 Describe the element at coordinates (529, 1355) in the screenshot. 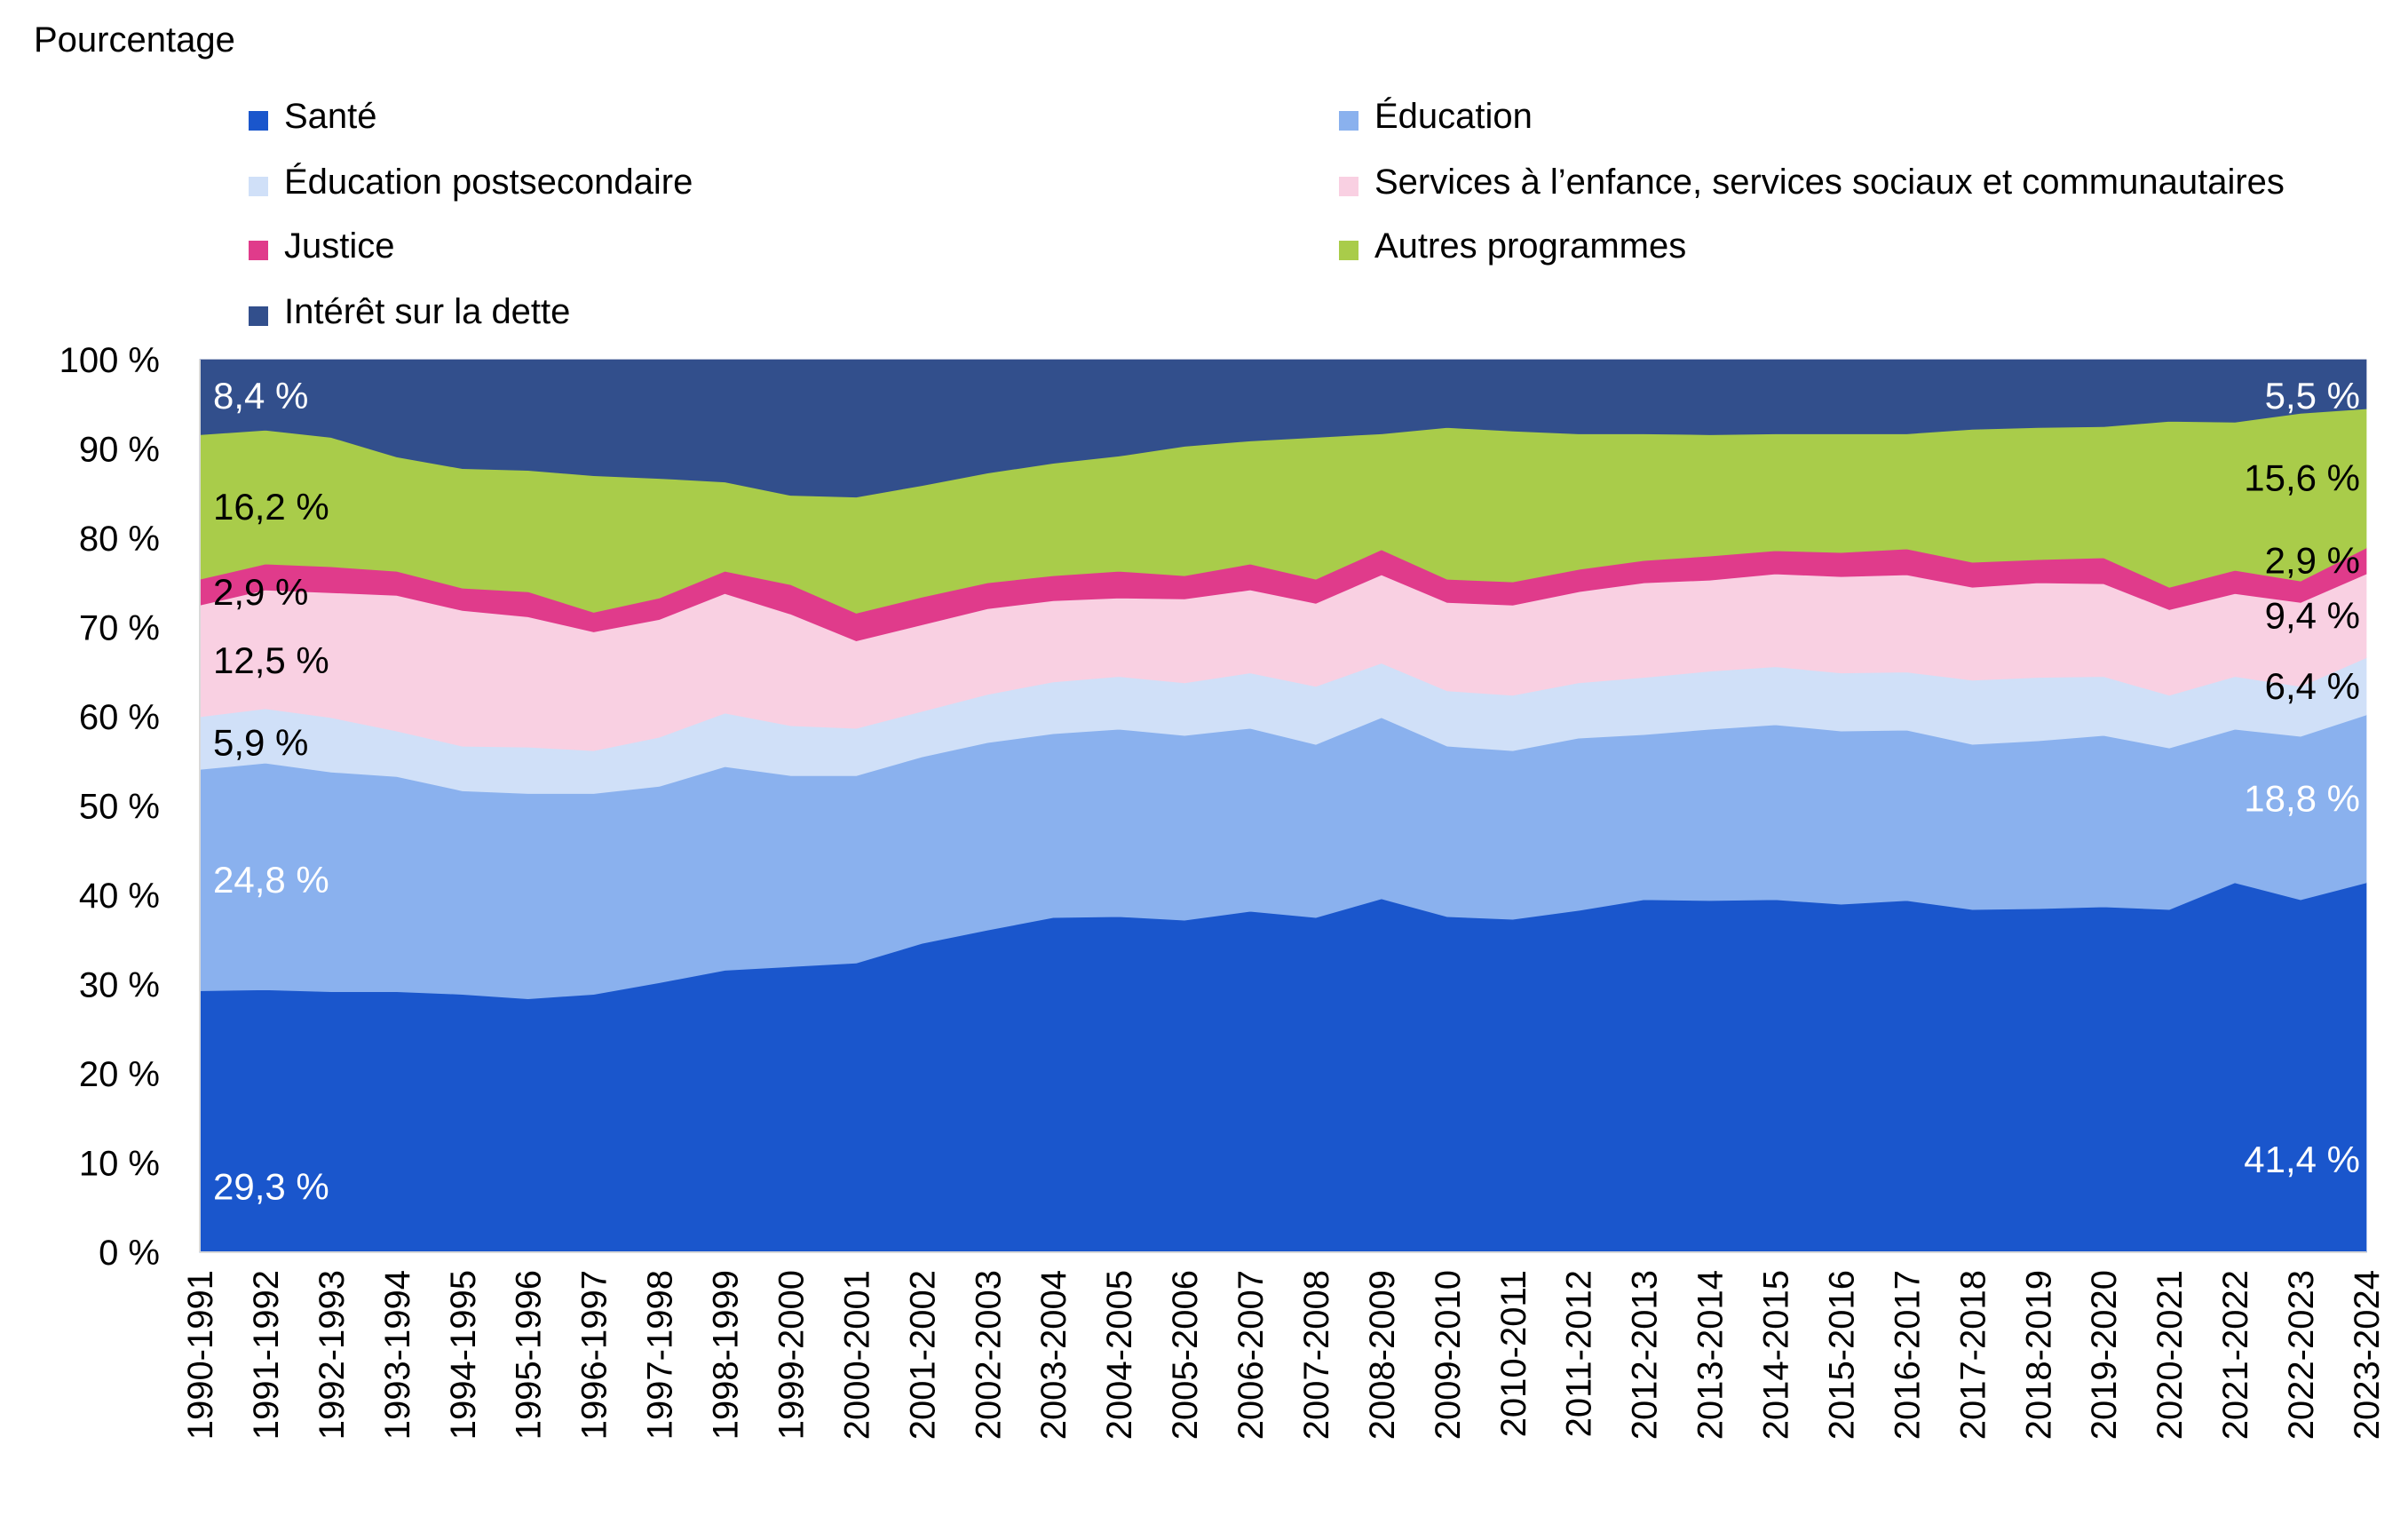

I see `x-tick-label: 1995-1996` at that location.